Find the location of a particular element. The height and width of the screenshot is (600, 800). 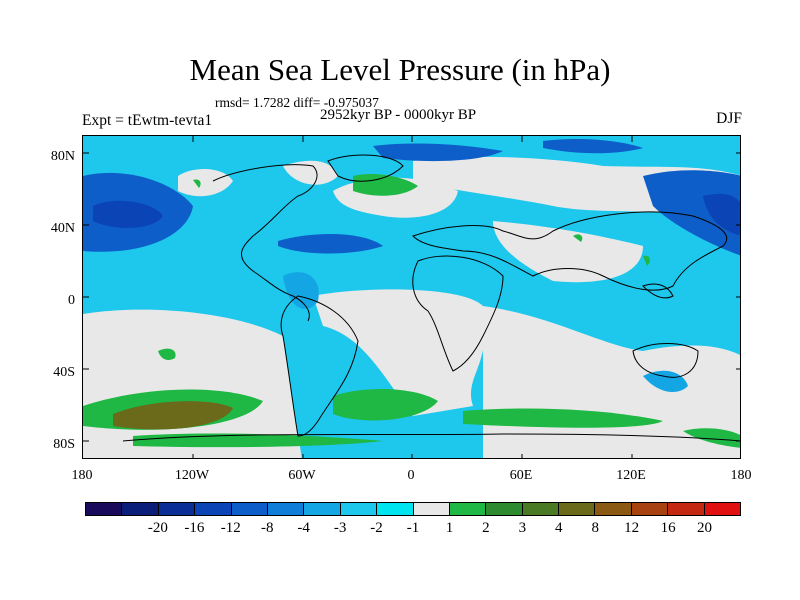

plot-title: Mean Sea Level Pressure (in hPa) is located at coordinates (400, 69).